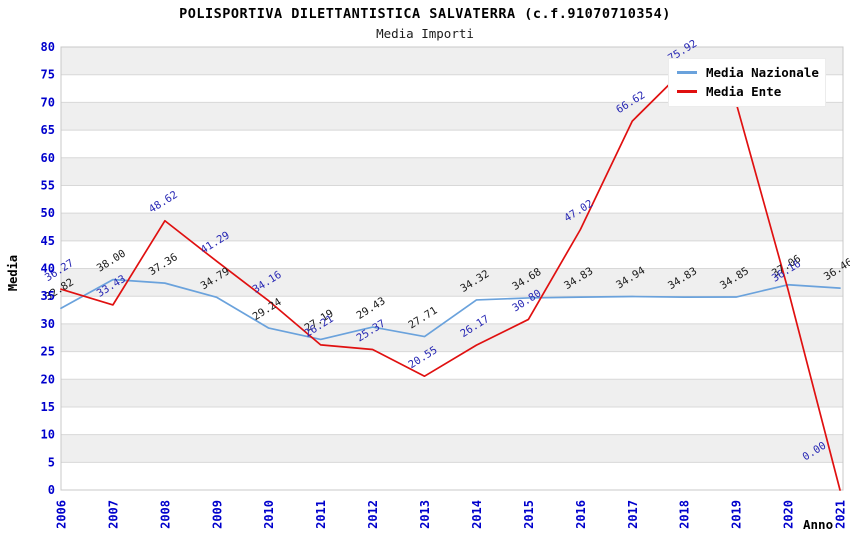 The width and height of the screenshot is (850, 550). Describe the element at coordinates (48, 75) in the screenshot. I see `y-tick-label: 75` at that location.